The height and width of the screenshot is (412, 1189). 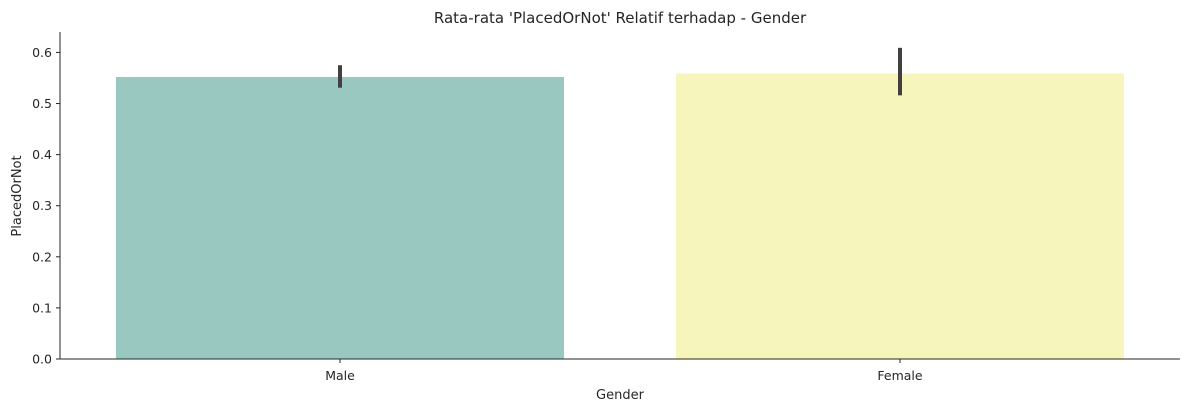 I want to click on y-tick-label: 0.6, so click(x=42, y=52).